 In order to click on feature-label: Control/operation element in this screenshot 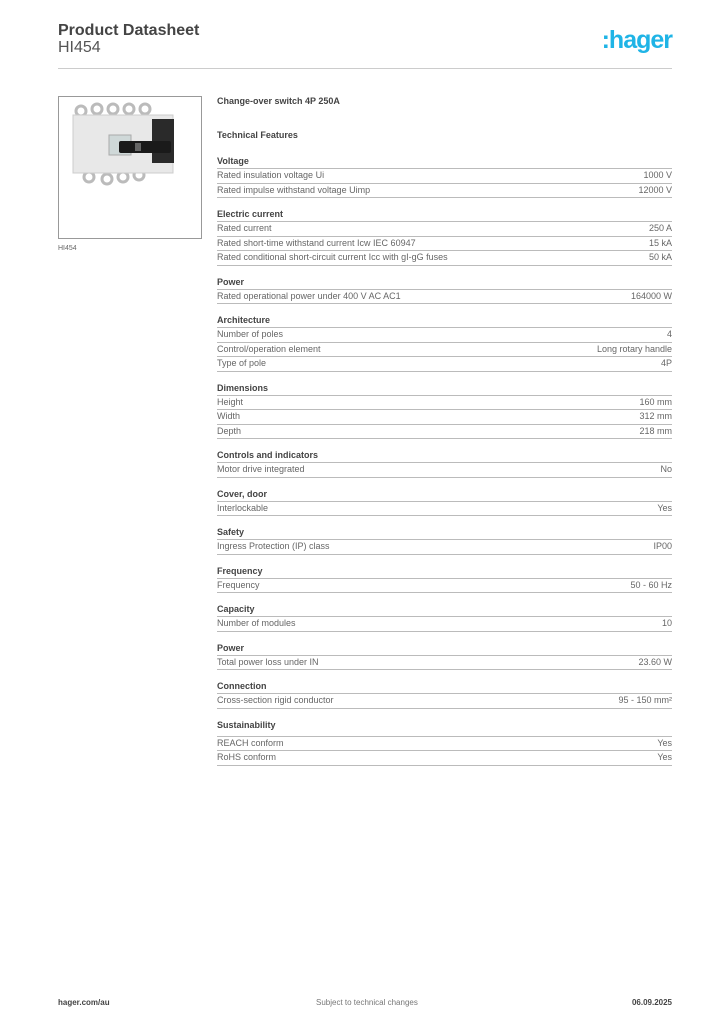, I will do `click(269, 348)`.